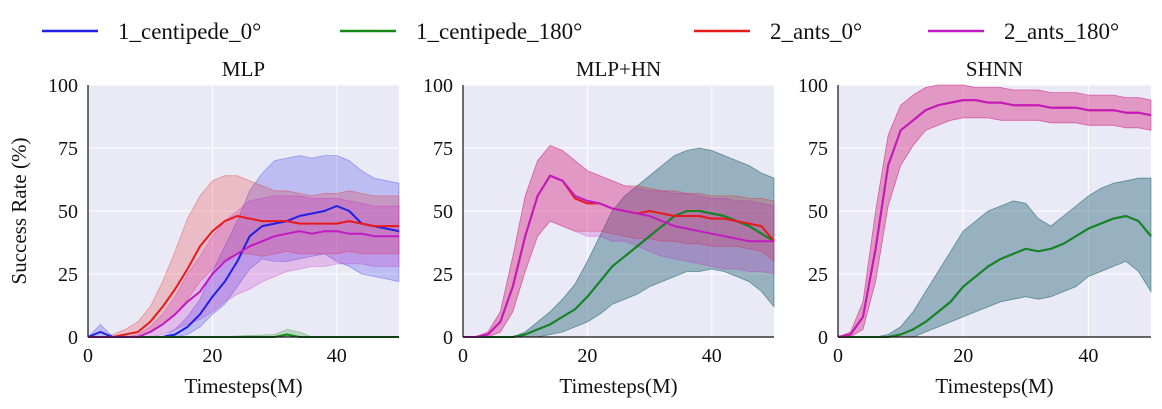 Image resolution: width=1162 pixels, height=409 pixels. What do you see at coordinates (994, 69) in the screenshot?
I see `panel-title: SHNN` at bounding box center [994, 69].